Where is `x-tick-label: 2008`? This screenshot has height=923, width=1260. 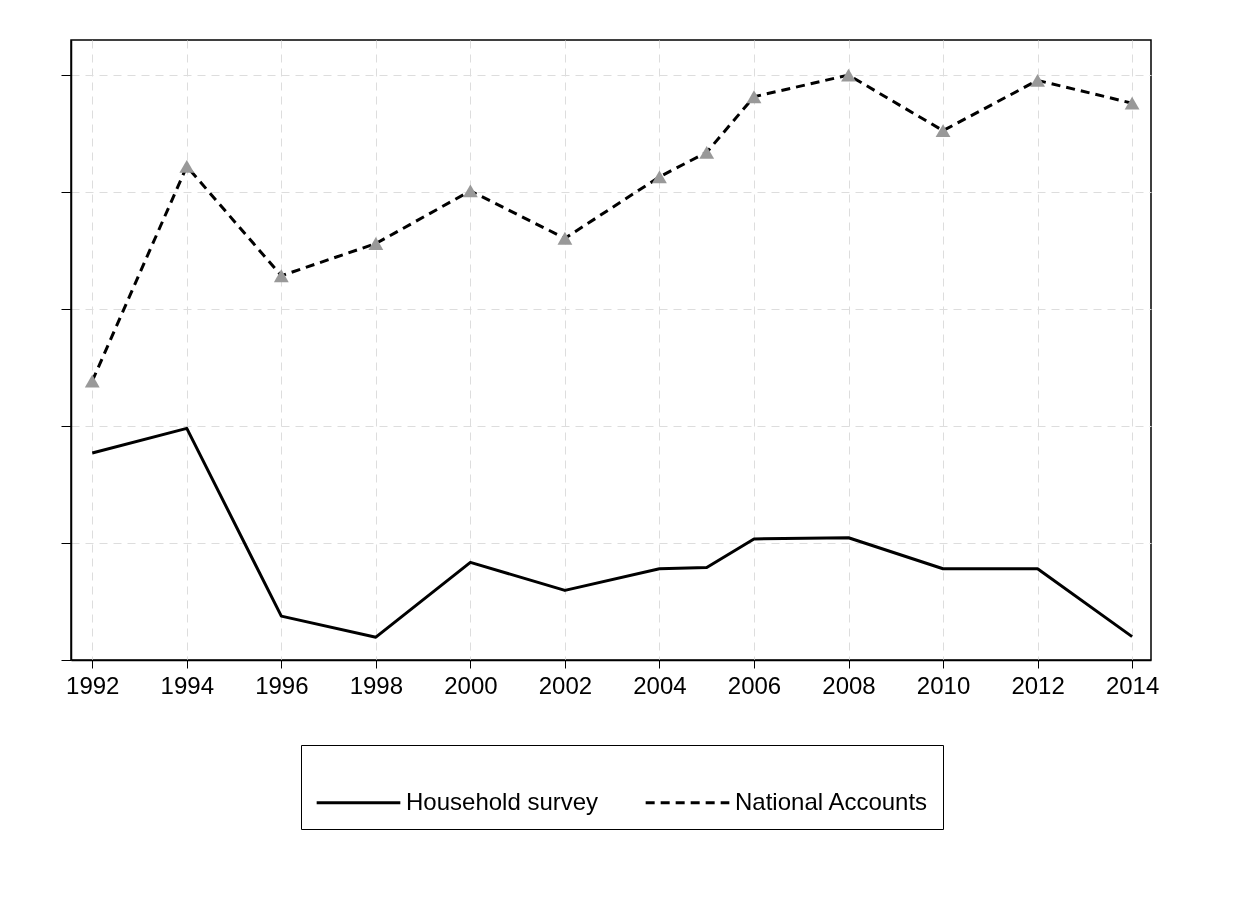
x-tick-label: 2008 is located at coordinates (849, 685).